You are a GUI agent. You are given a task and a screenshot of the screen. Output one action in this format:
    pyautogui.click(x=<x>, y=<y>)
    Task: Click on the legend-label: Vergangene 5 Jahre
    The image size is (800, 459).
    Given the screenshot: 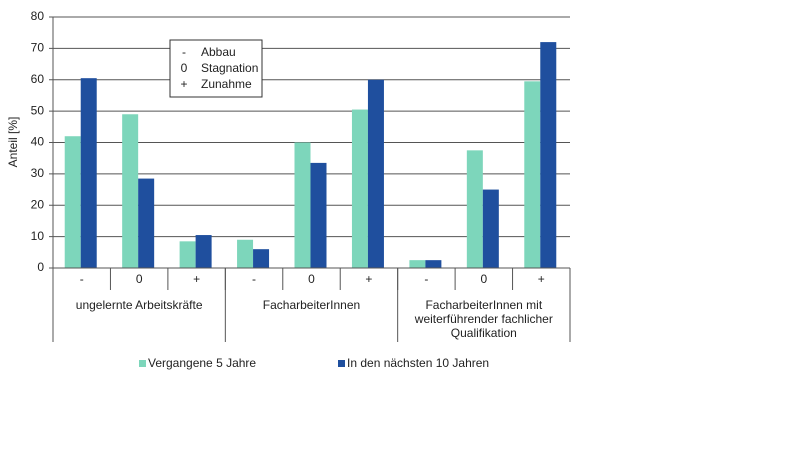 What is the action you would take?
    pyautogui.click(x=202, y=363)
    